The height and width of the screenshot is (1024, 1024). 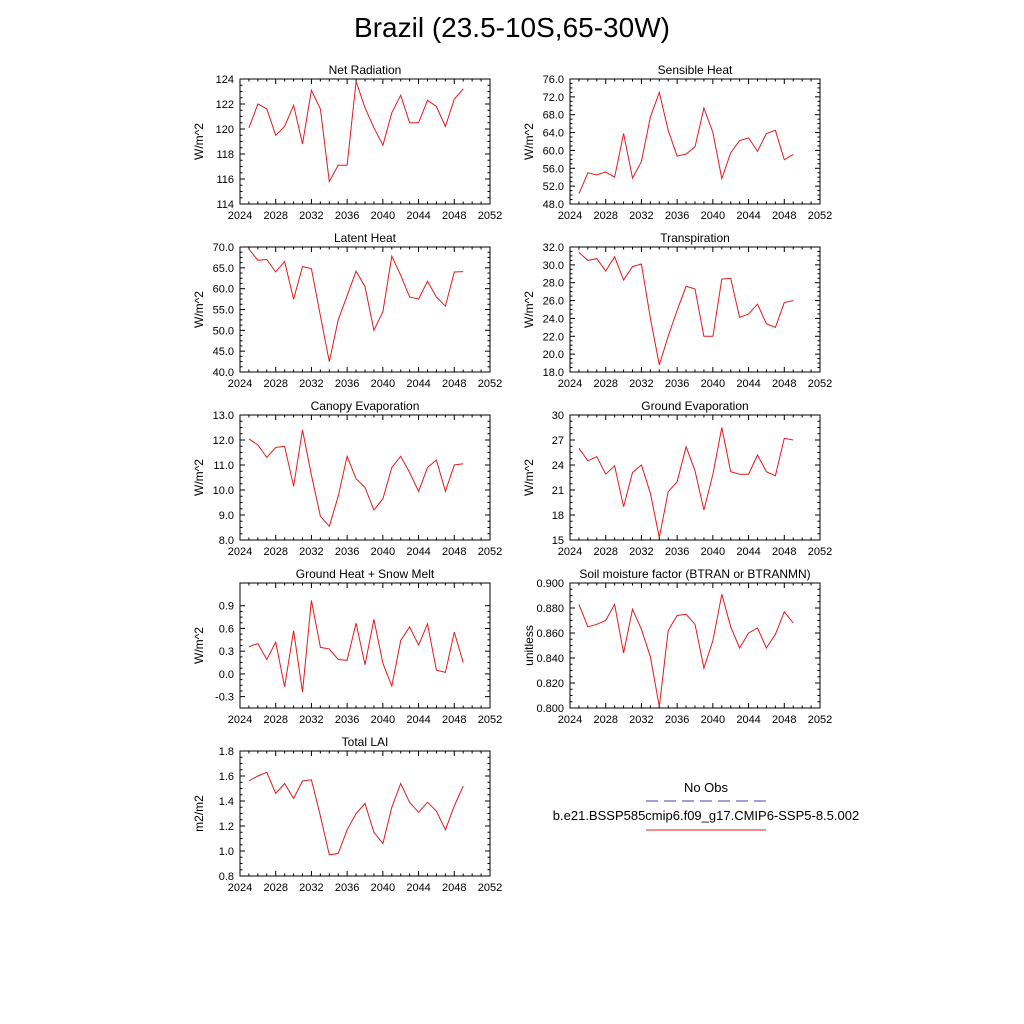 What do you see at coordinates (553, 248) in the screenshot?
I see `y-tick-label: 32.0` at bounding box center [553, 248].